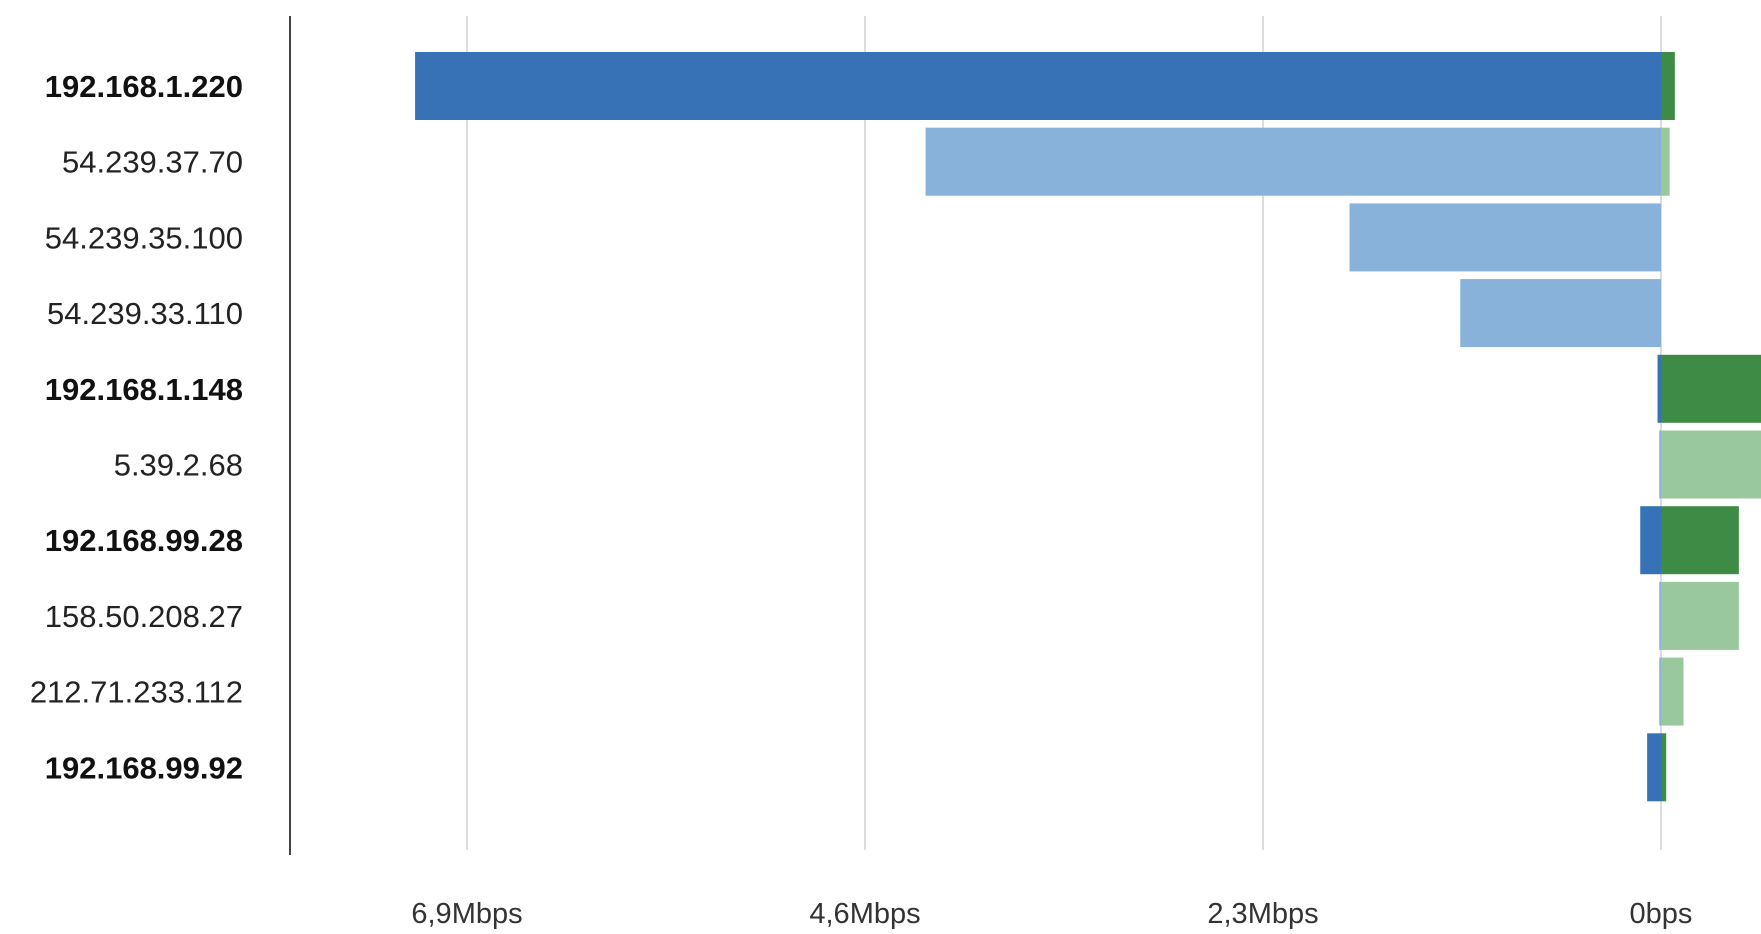 The height and width of the screenshot is (934, 1761). I want to click on host-label: 192.168.99.92, so click(144, 767).